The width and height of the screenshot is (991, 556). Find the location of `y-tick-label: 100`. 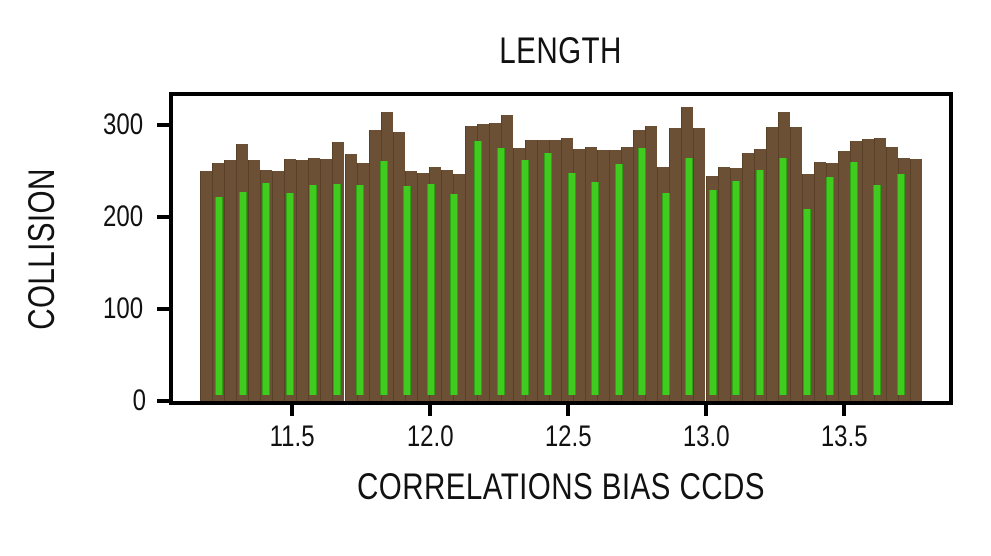

y-tick-label: 100 is located at coordinates (122, 308).